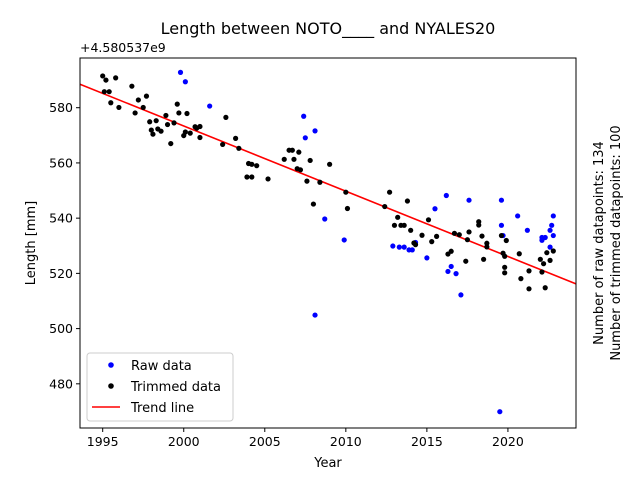  Describe the element at coordinates (61, 218) in the screenshot. I see `y-tick-label: 540` at that location.